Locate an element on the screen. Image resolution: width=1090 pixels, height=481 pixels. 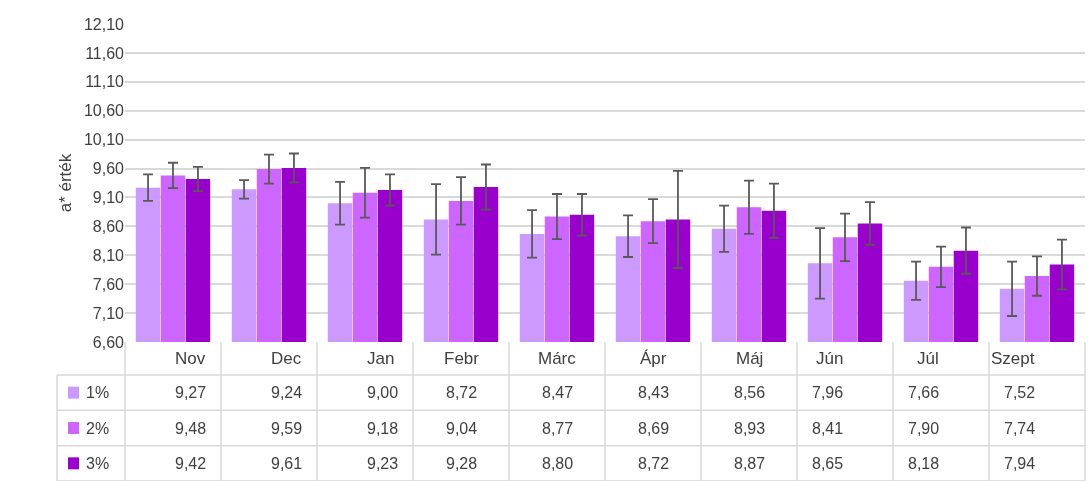
x-tick-label: Nov is located at coordinates (190, 358).